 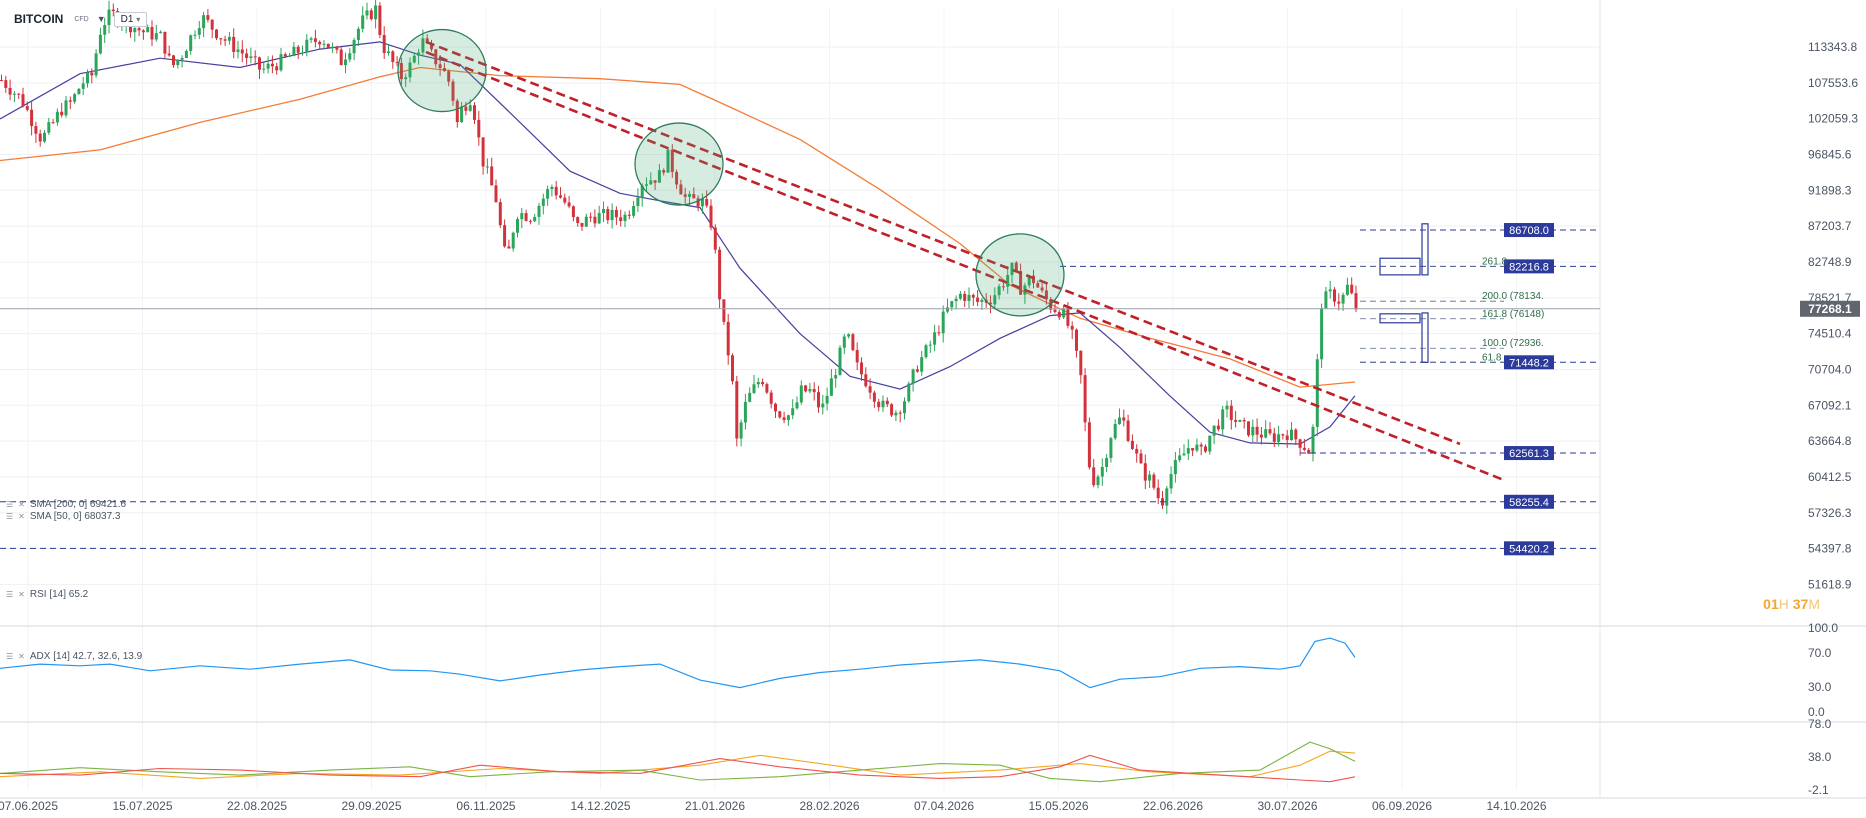 I want to click on adx-legend: ☰ ✕ ADX [14] 42.7, 32.6, 13.9, so click(x=74, y=656).